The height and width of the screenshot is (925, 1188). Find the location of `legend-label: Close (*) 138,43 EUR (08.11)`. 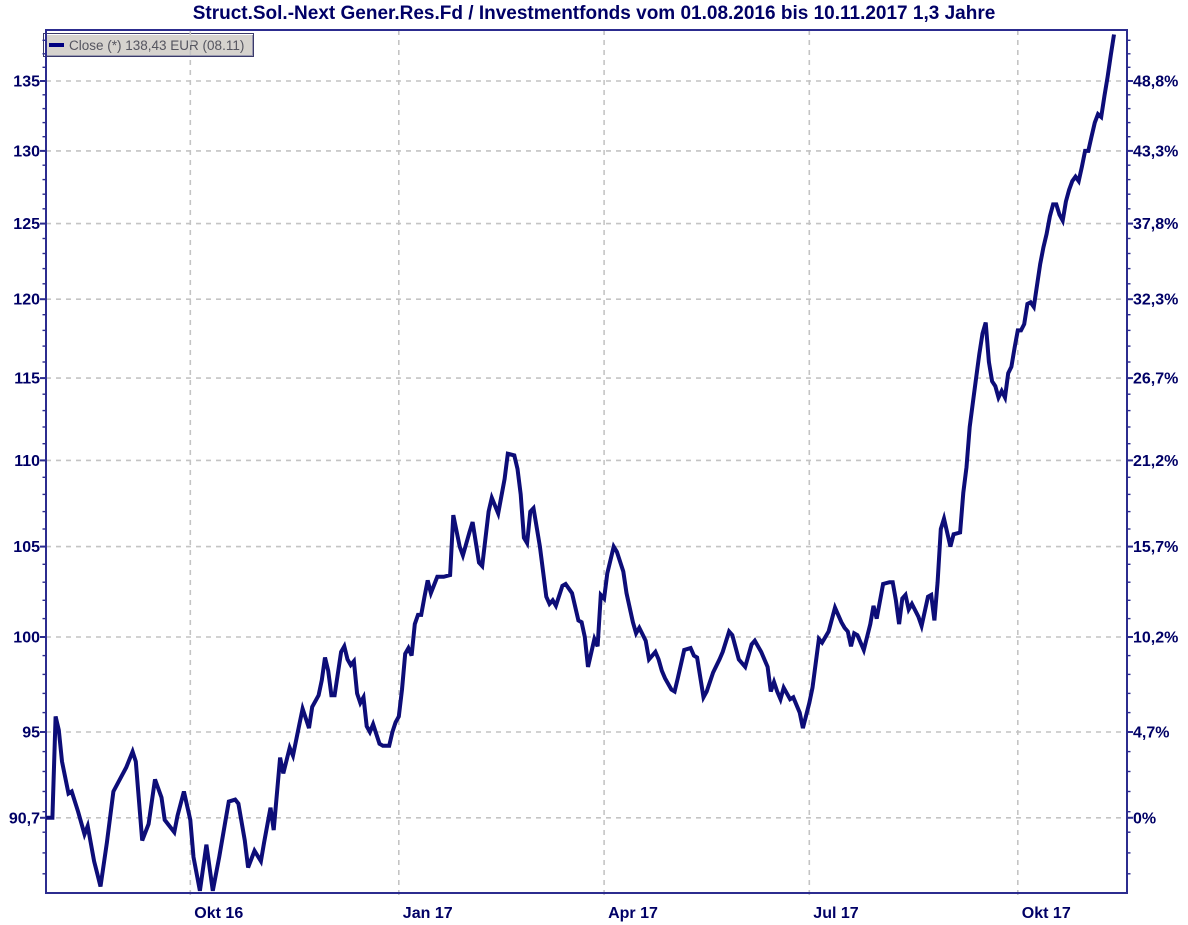

legend-label: Close (*) 138,43 EUR (08.11) is located at coordinates (157, 45).